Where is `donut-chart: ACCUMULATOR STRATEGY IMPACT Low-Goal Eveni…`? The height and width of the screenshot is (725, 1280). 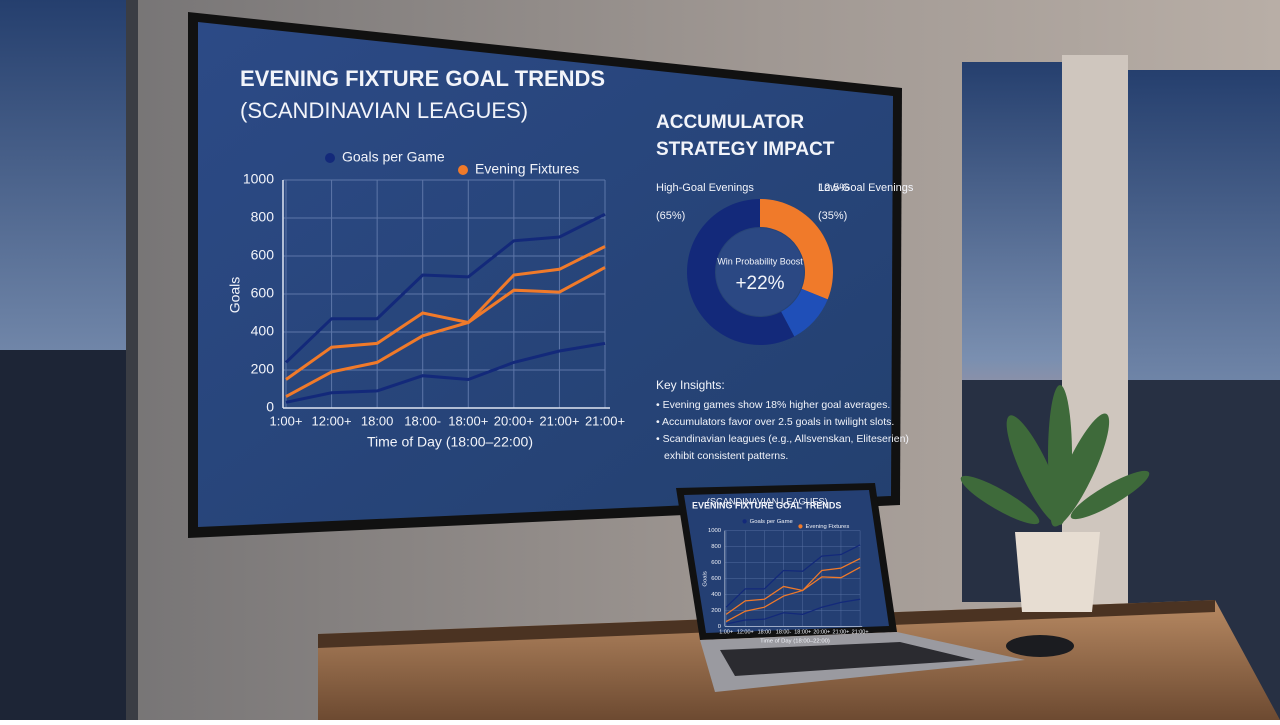
donut-chart: ACCUMULATOR STRATEGY IMPACT Low-Goal Eveni… is located at coordinates (785, 229).